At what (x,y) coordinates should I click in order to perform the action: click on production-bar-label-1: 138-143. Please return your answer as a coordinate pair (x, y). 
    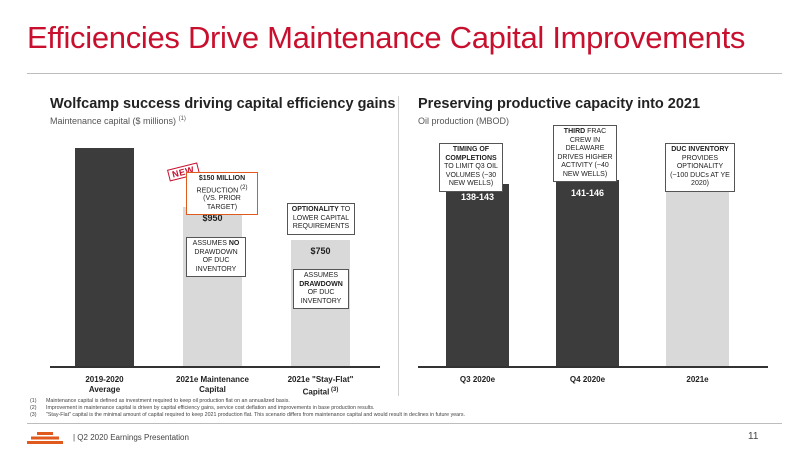
    Looking at the image, I should click on (477, 196).